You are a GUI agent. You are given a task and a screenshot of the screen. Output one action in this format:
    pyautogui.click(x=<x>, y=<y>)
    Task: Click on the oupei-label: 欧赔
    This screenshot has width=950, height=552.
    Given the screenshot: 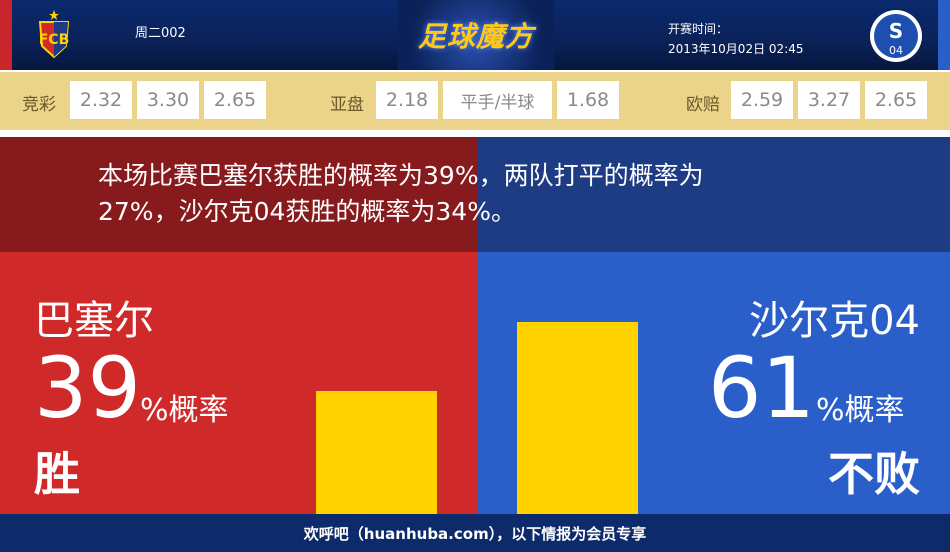 What is the action you would take?
    pyautogui.click(x=703, y=105)
    